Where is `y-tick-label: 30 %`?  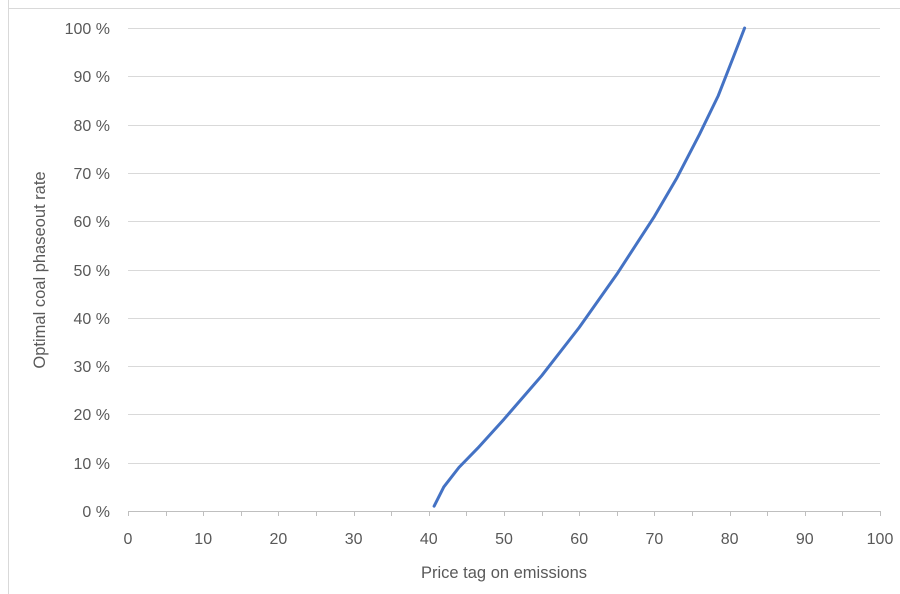 y-tick-label: 30 % is located at coordinates (92, 367).